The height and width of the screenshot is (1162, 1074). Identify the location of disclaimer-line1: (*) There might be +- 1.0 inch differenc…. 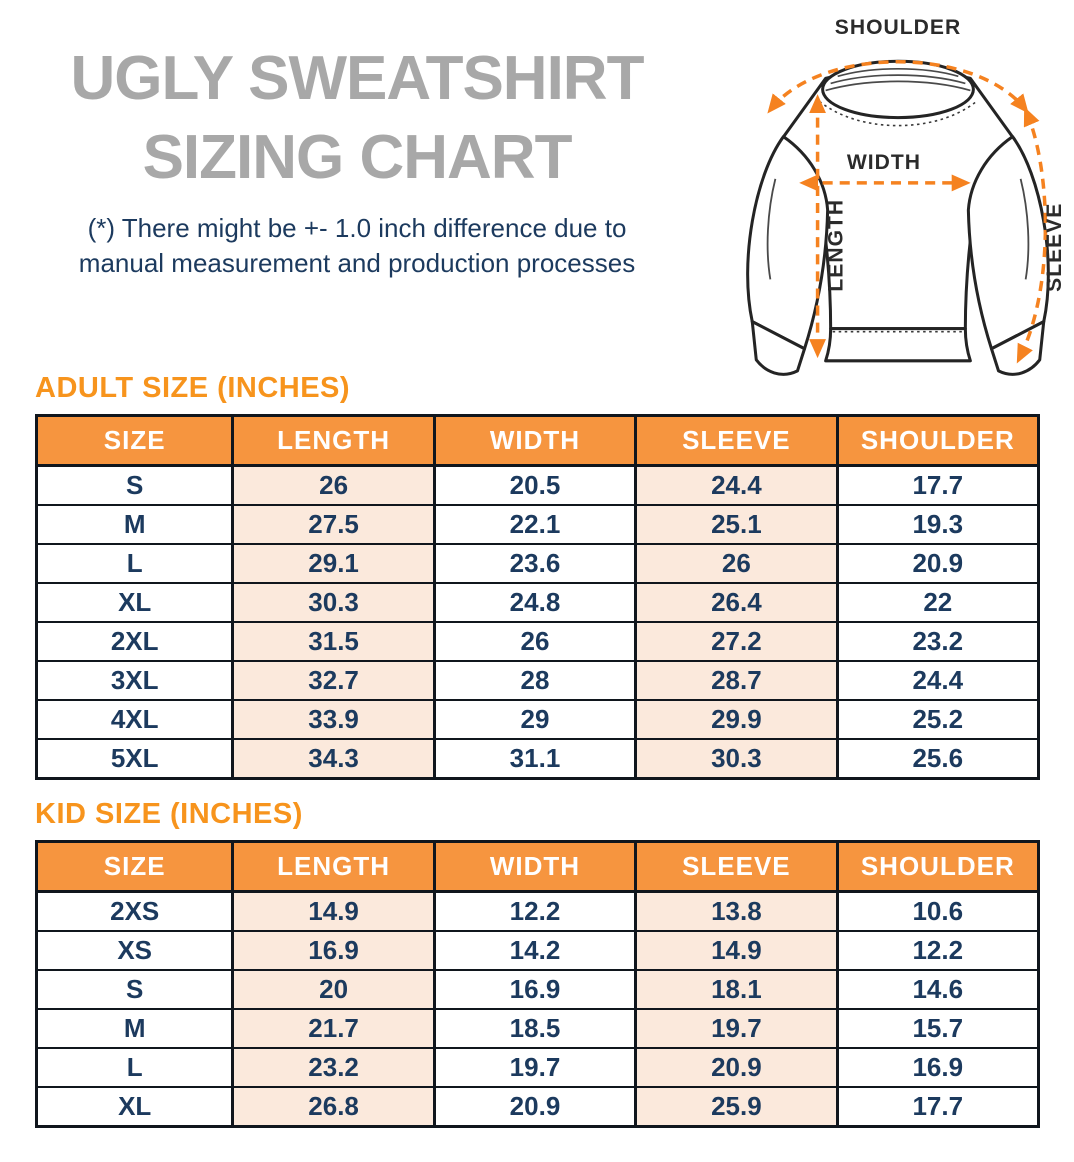
(357, 228).